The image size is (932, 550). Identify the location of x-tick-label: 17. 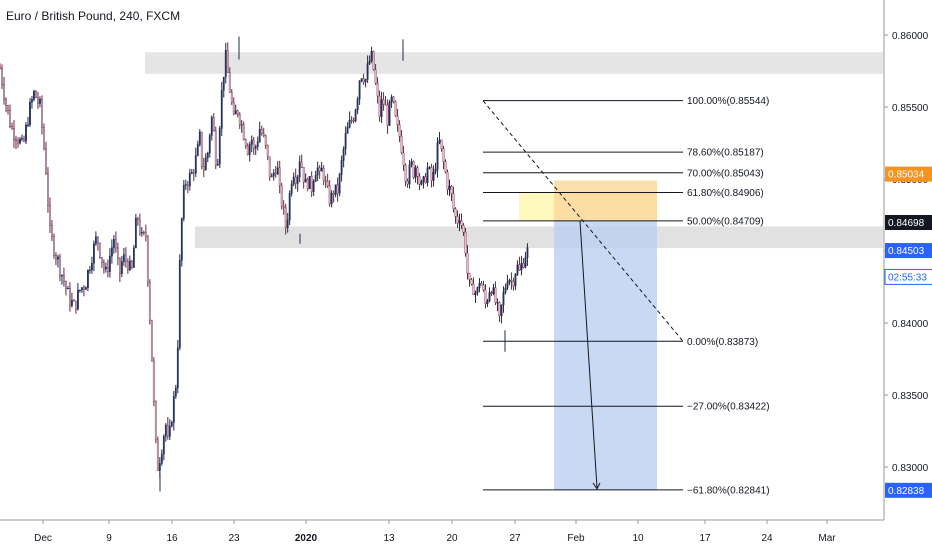
(705, 538).